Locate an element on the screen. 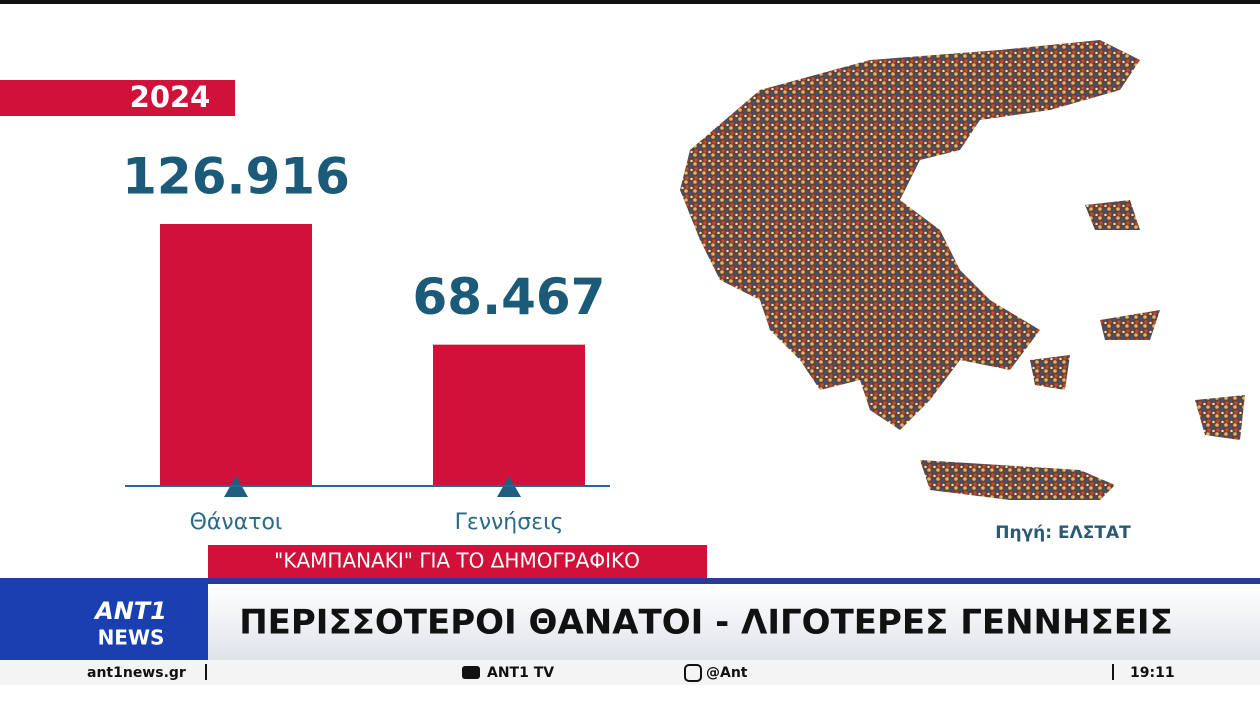  footer-instagram: @Ant is located at coordinates (727, 673).